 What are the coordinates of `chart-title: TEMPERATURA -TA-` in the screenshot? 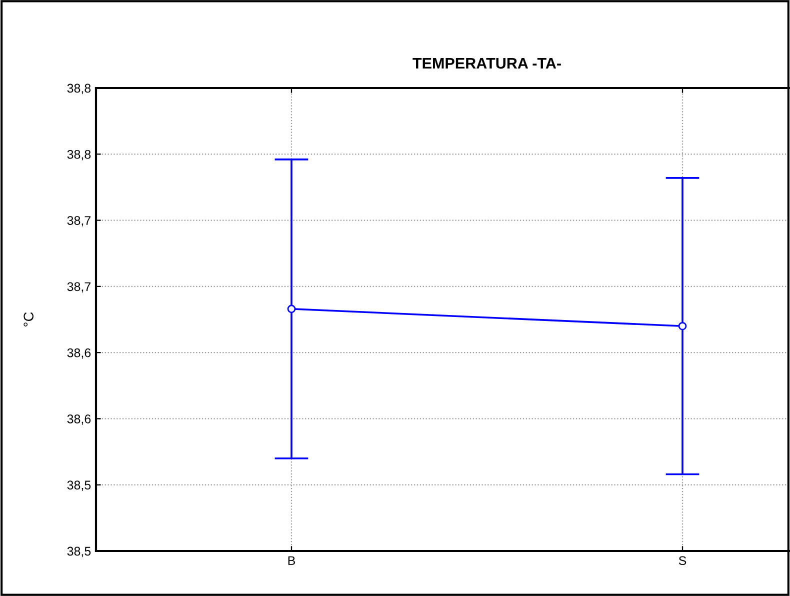 It's located at (486, 63).